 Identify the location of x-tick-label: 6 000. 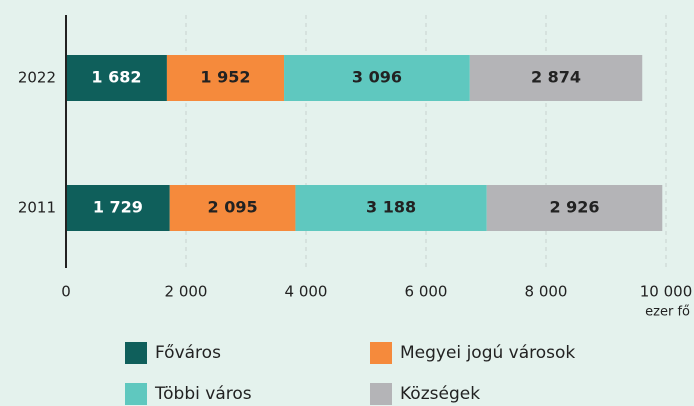
(426, 292).